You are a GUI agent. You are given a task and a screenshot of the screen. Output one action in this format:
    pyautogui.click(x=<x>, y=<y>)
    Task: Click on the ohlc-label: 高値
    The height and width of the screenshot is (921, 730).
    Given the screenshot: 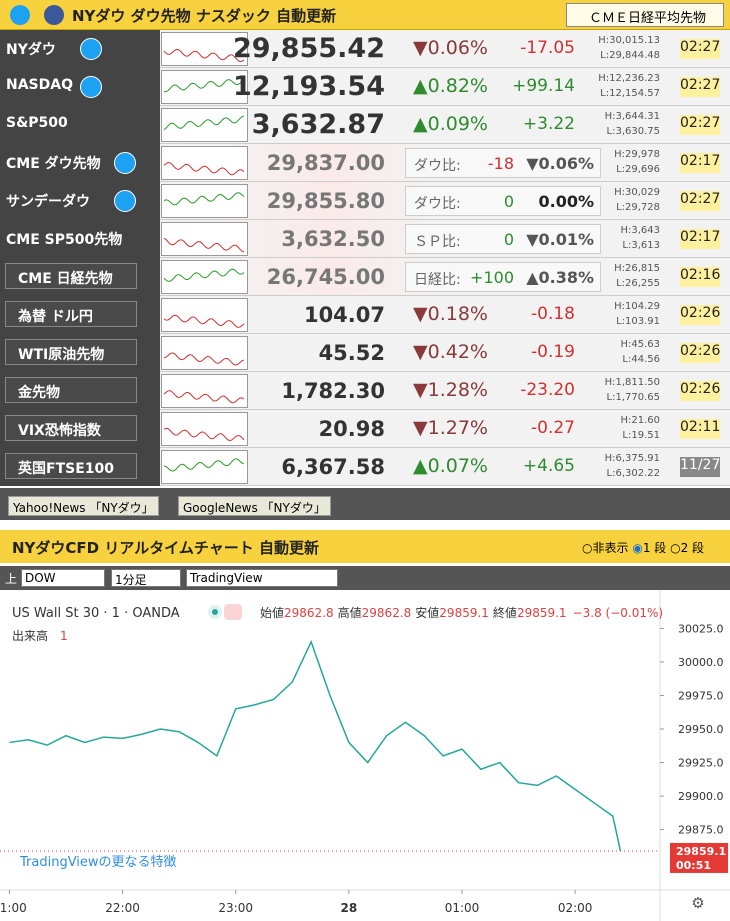 What is the action you would take?
    pyautogui.click(x=350, y=612)
    